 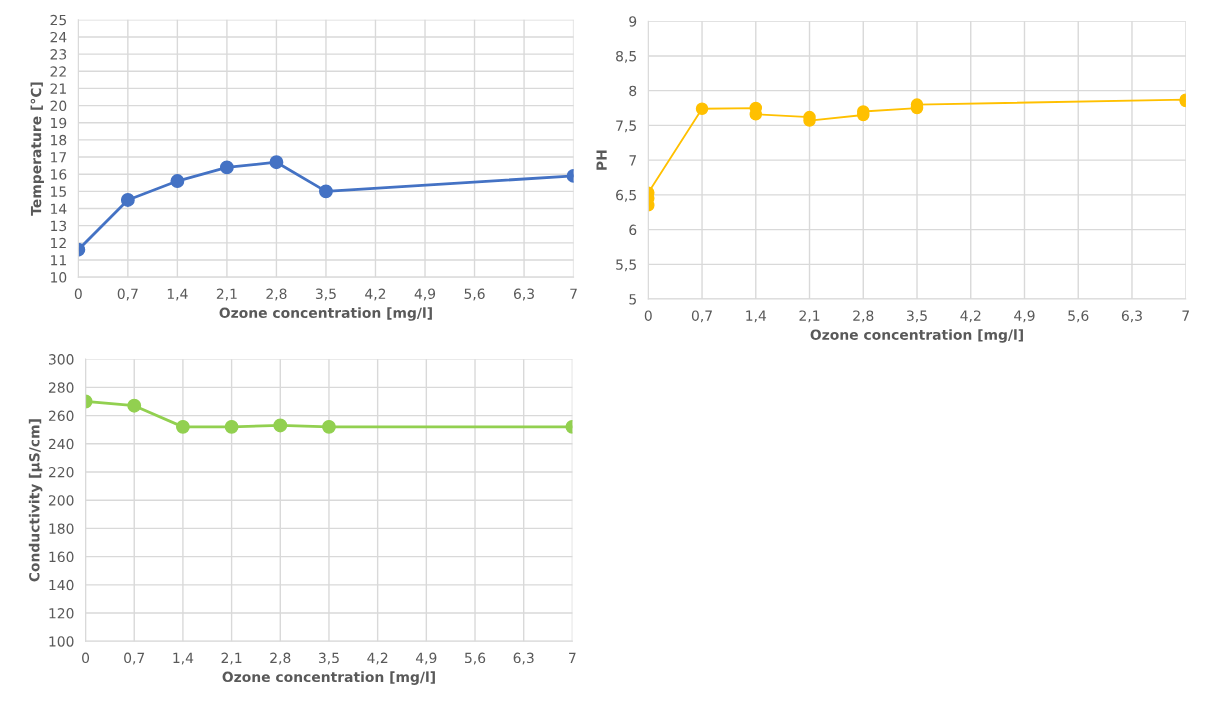 I want to click on y-tick-label: 24, so click(x=58, y=37).